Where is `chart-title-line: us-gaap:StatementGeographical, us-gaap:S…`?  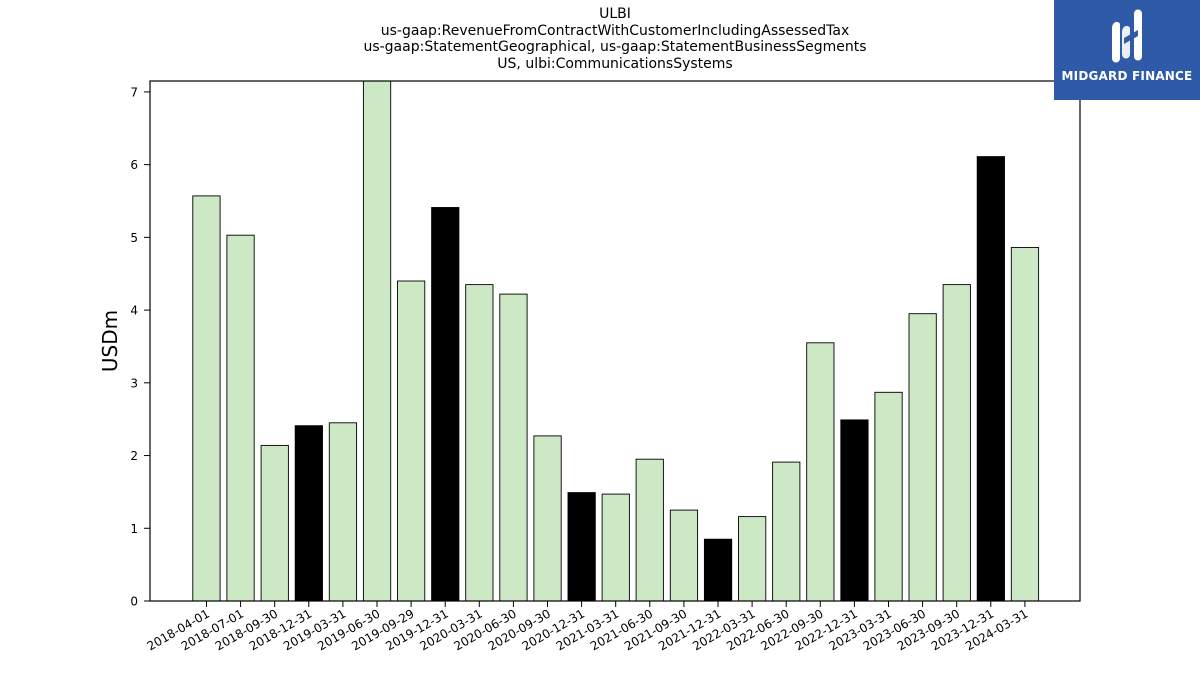
chart-title-line: us-gaap:StatementGeographical, us-gaap:S… is located at coordinates (615, 47).